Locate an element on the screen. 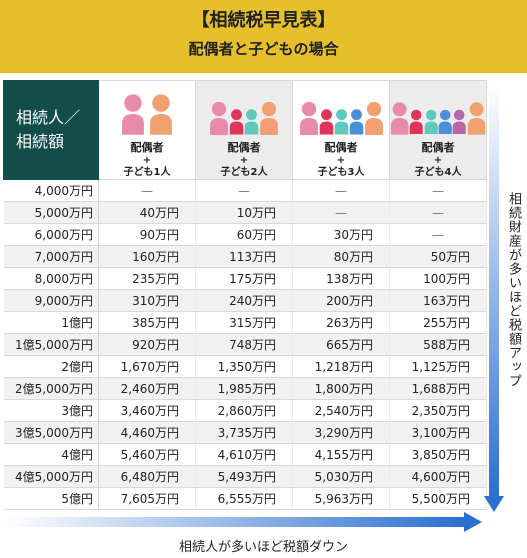 The image size is (527, 558). tax-cell: 255万円 is located at coordinates (438, 322).